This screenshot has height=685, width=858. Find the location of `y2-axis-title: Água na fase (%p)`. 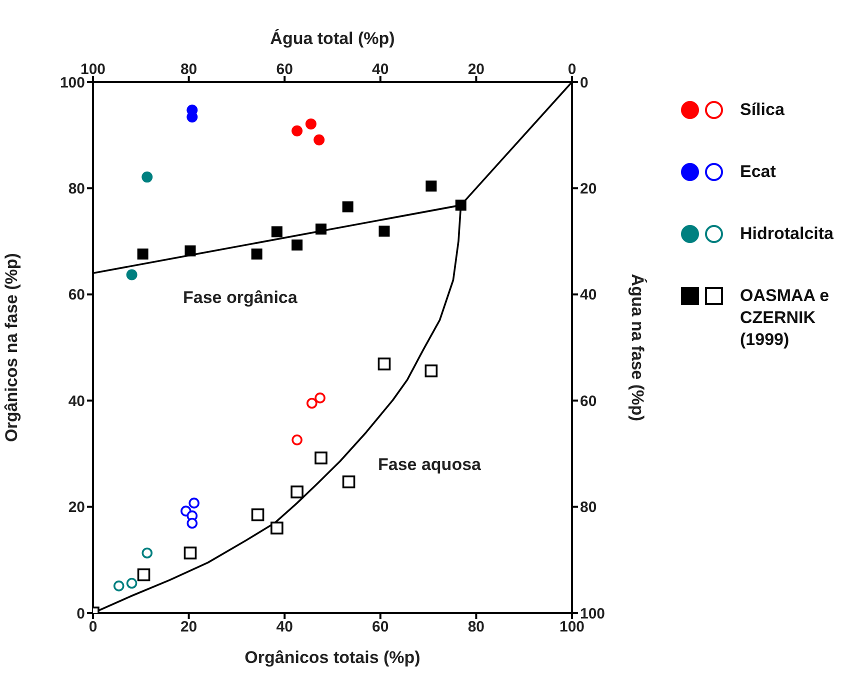

y2-axis-title: Água na fase (%p) is located at coordinates (638, 348).